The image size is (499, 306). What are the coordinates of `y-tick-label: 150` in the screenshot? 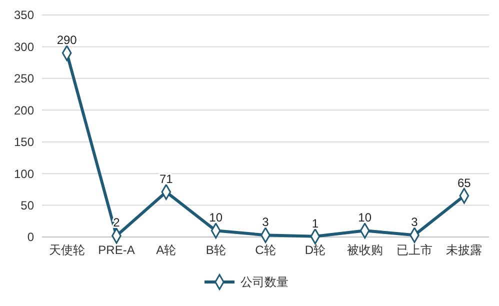 It's located at (24, 142).